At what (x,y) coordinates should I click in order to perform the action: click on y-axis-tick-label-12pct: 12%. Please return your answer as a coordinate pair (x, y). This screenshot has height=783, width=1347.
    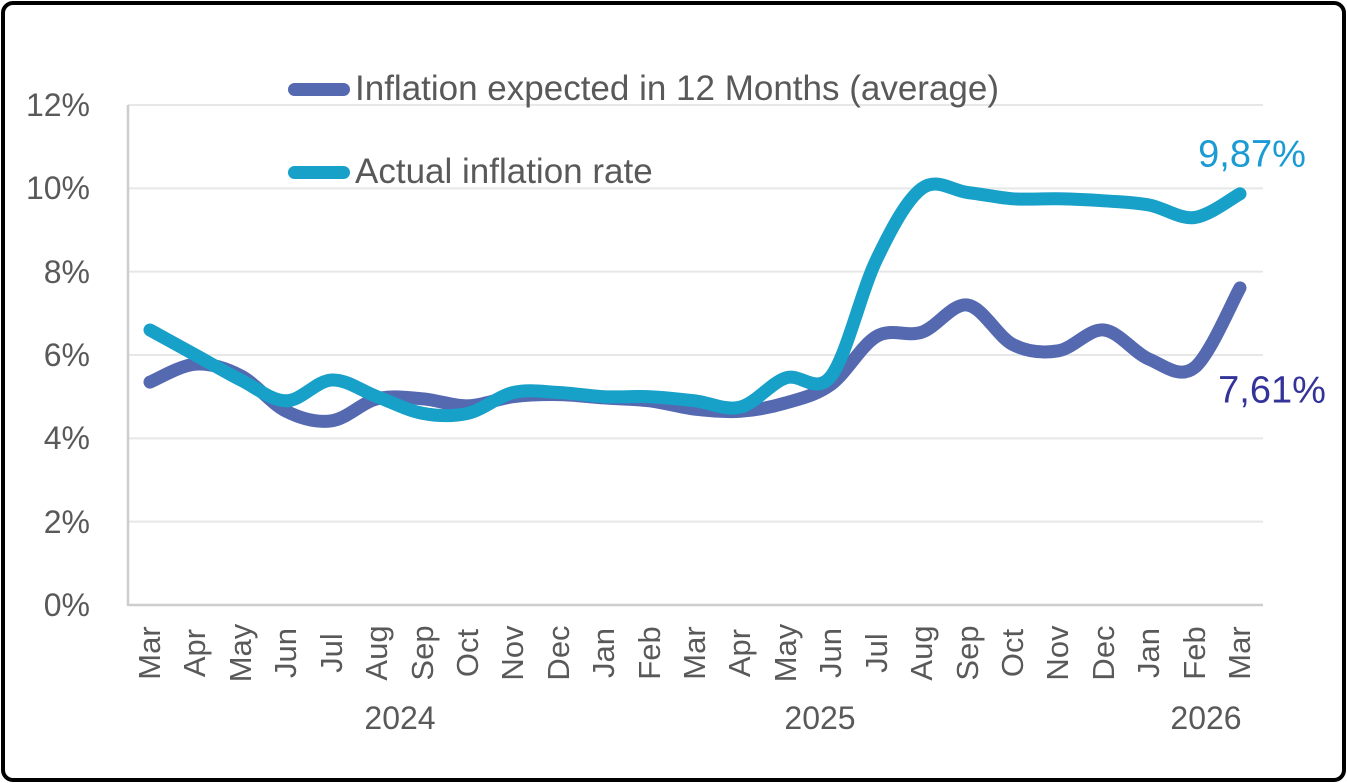
    Looking at the image, I should click on (57, 105).